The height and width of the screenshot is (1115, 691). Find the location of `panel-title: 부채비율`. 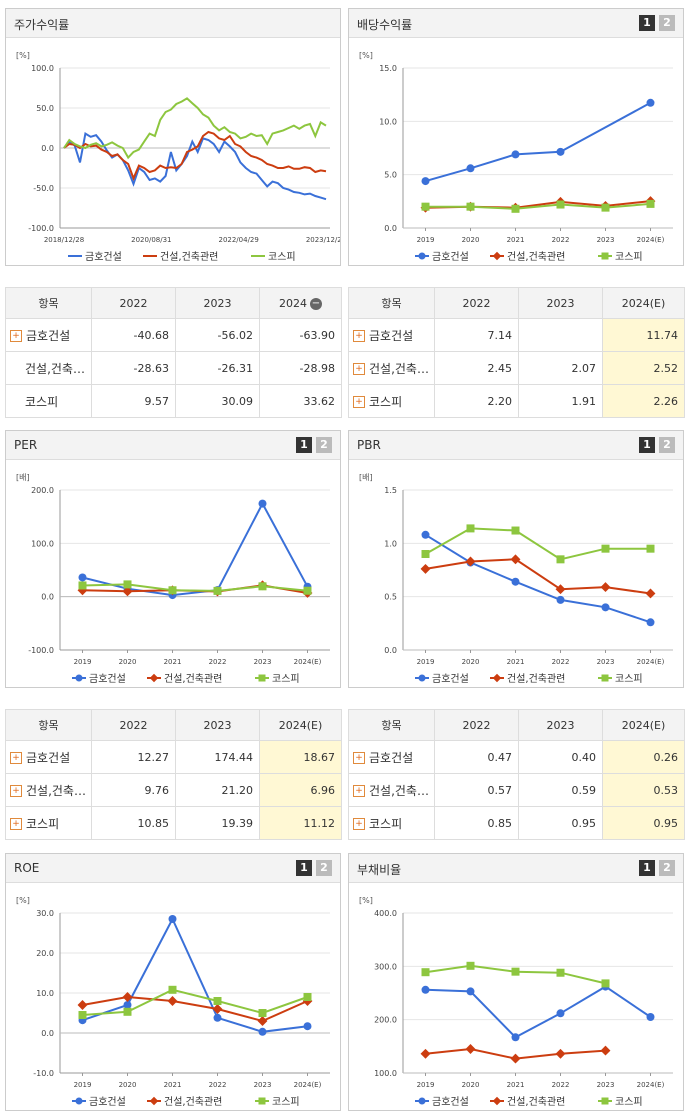

panel-title: 부채비율 is located at coordinates (379, 870).